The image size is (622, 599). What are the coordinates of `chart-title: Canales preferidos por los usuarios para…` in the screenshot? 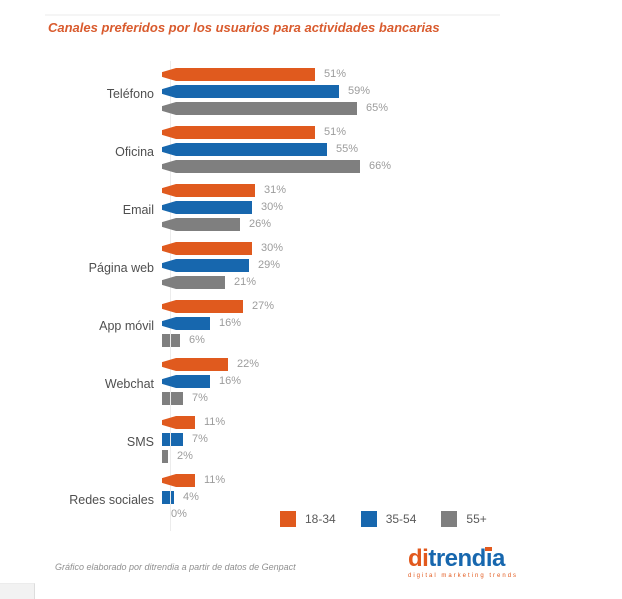 It's located at (244, 27).